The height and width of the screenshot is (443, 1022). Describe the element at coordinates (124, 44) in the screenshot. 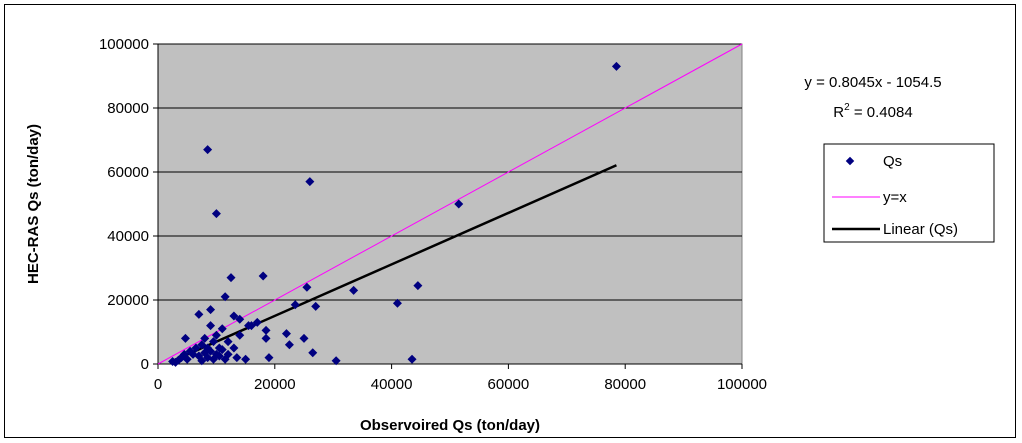

I see `y-tick-label: 100000` at that location.